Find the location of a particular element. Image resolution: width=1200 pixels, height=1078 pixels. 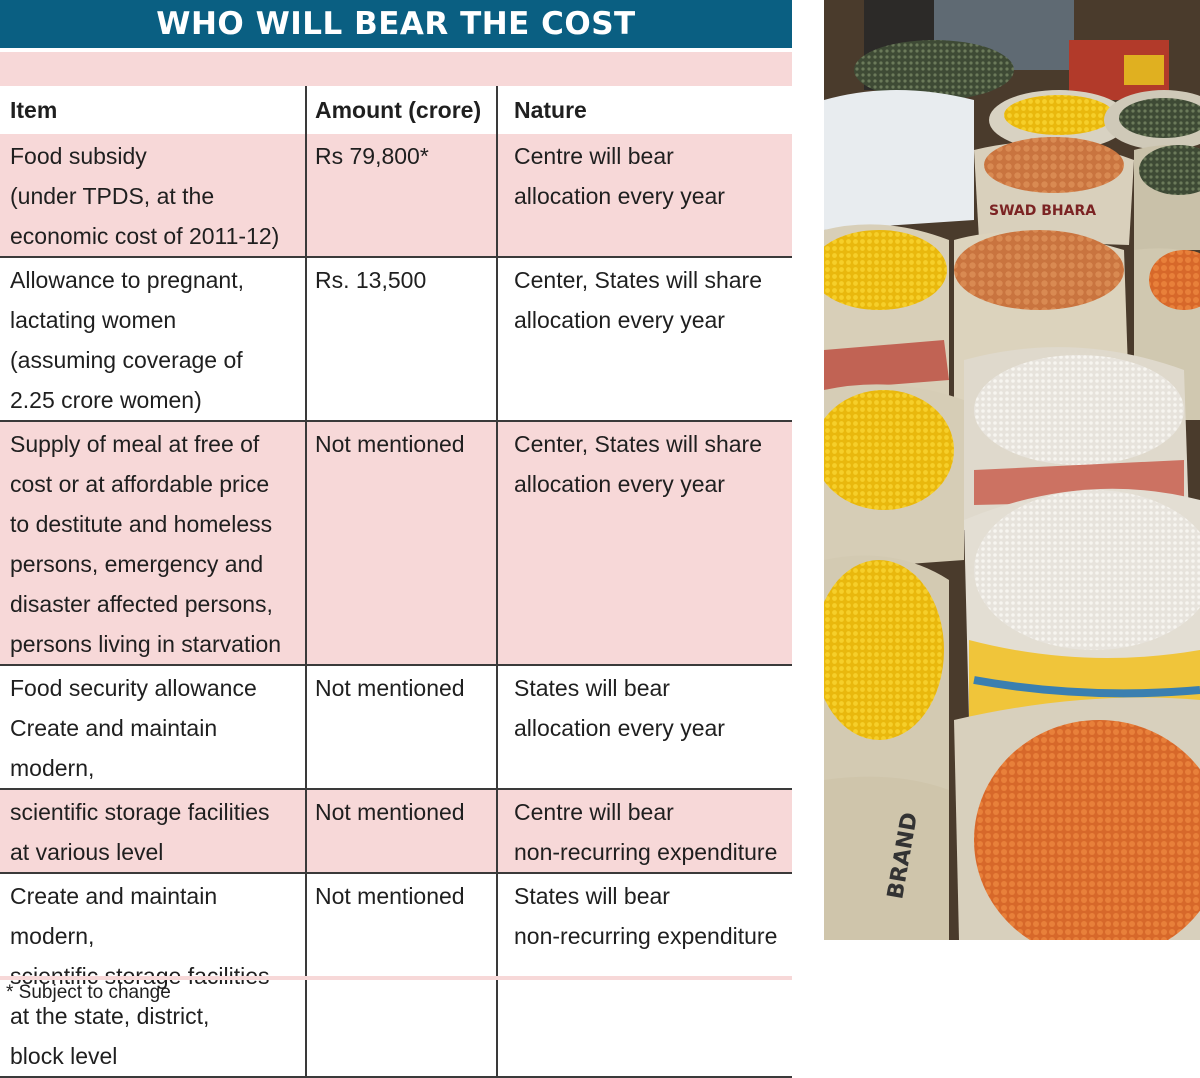

cell-amount-line: Rs. 13,500 is located at coordinates (371, 280).